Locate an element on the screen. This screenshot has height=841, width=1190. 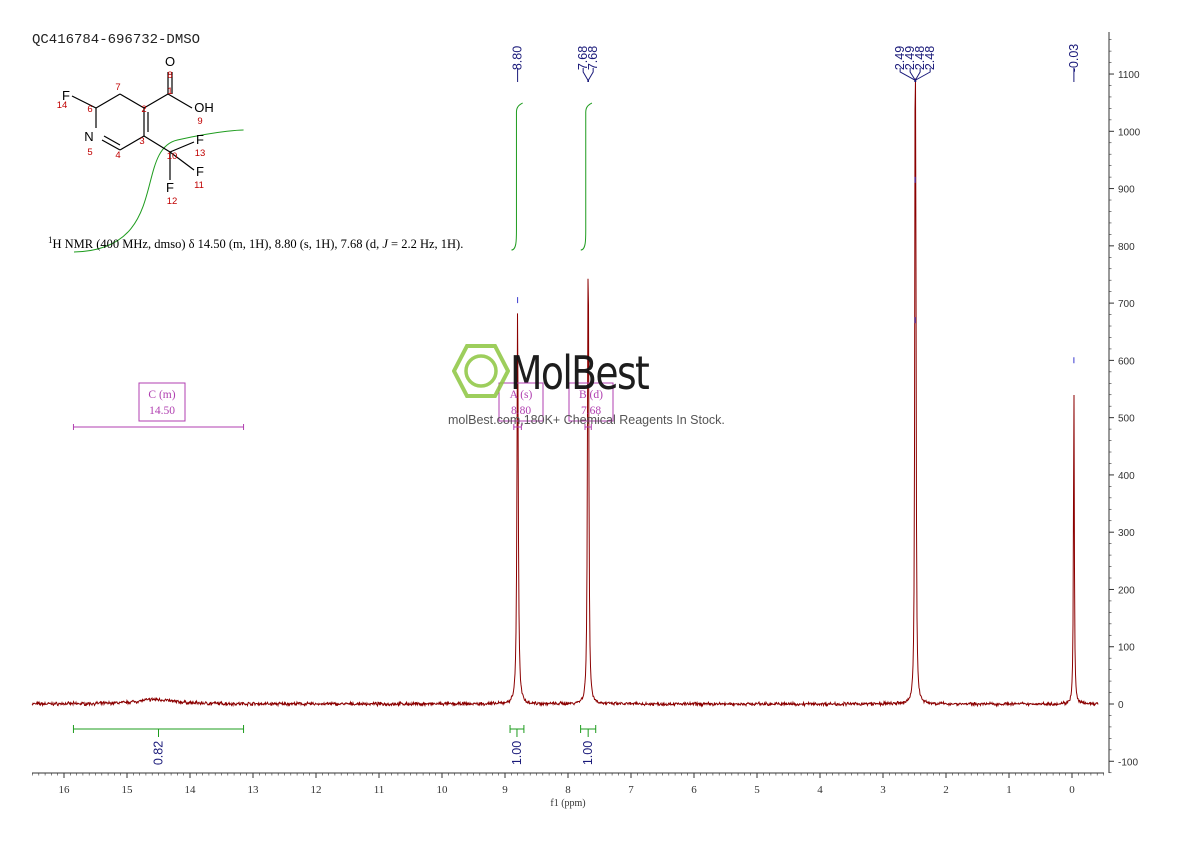
x-tick-label: 11 is located at coordinates (379, 790).